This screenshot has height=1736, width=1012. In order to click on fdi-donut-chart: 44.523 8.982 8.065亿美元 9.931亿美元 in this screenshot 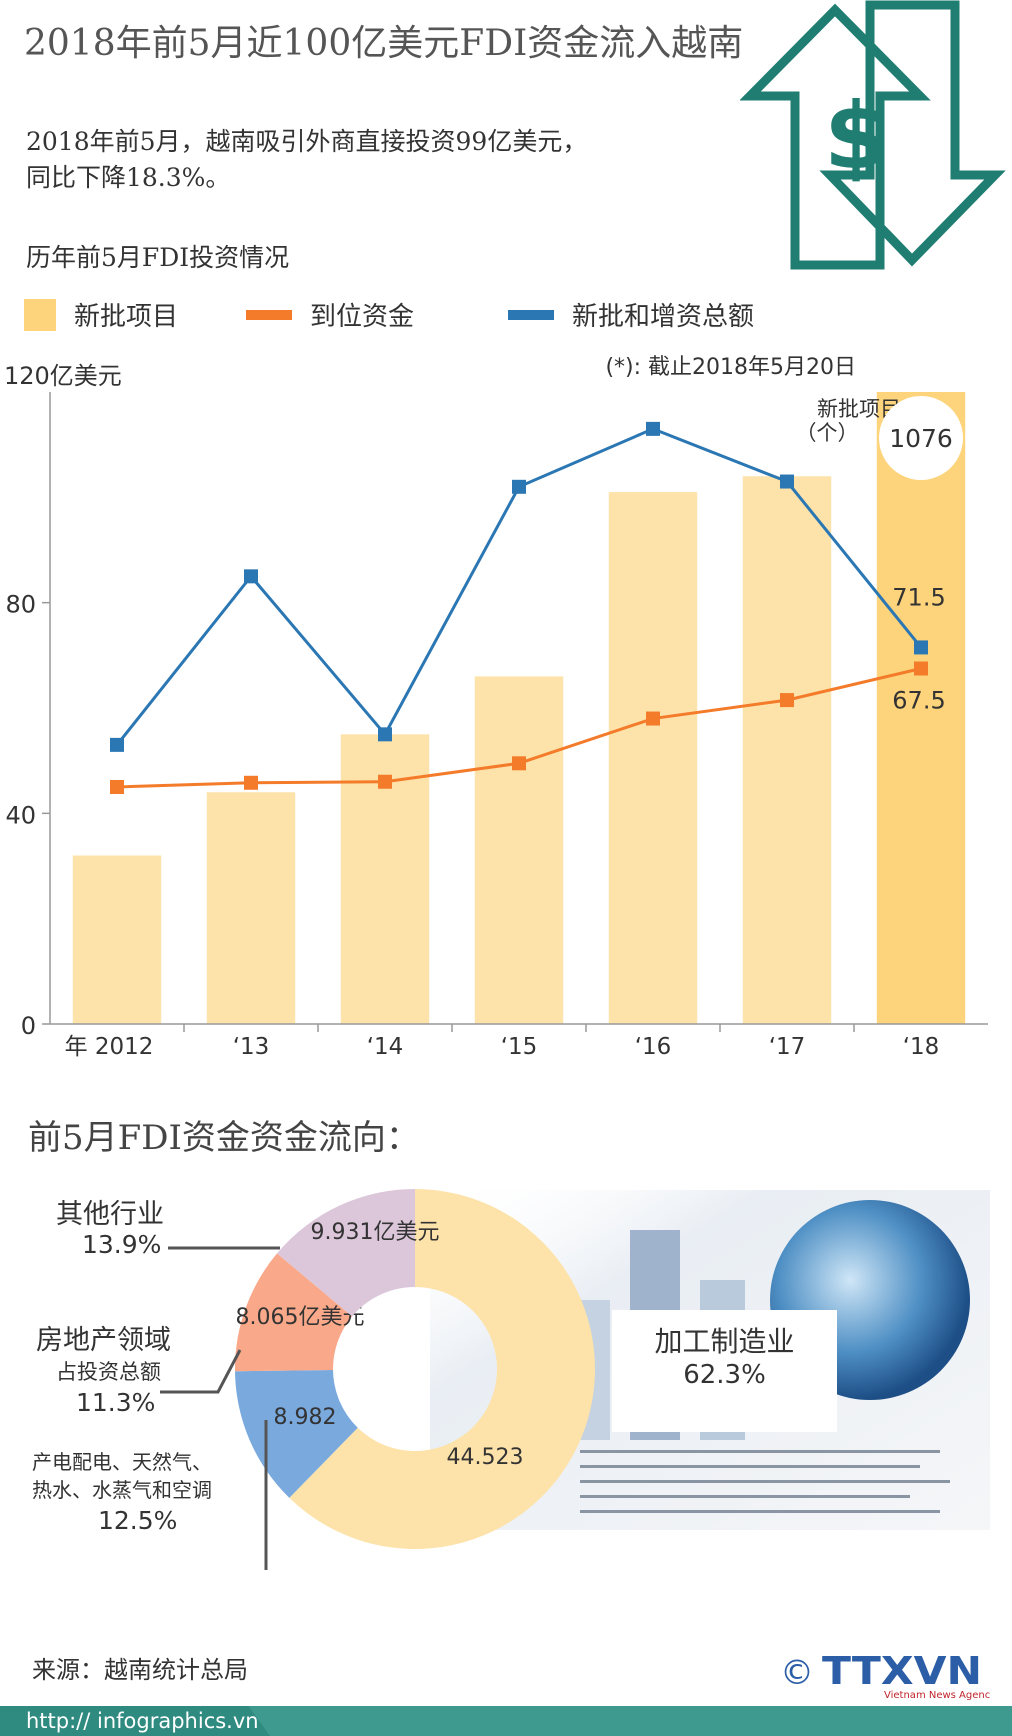, I will do `click(415, 1369)`.